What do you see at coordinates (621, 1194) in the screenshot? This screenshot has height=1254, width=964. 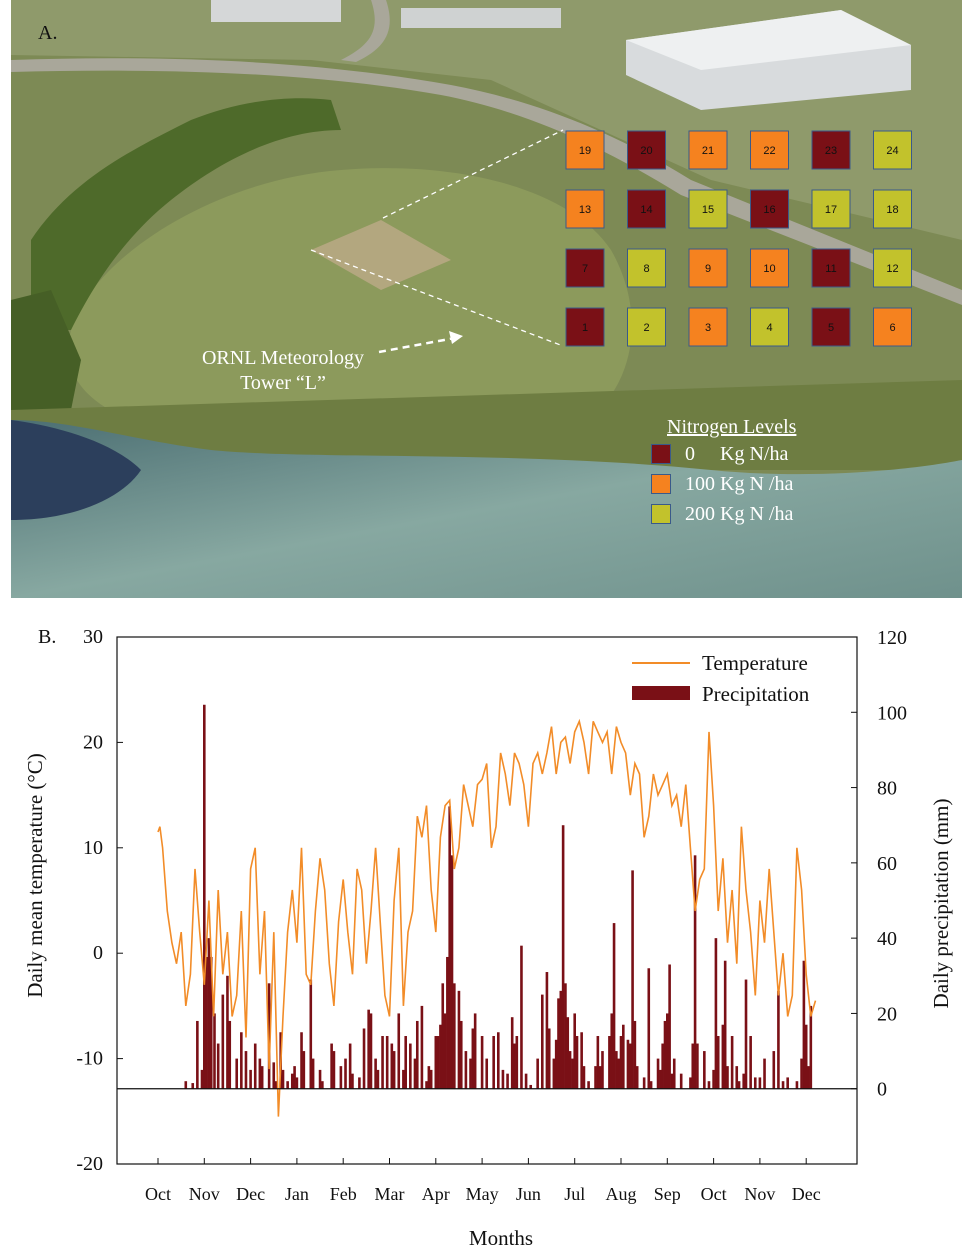 I see `x-tick-label: Aug` at bounding box center [621, 1194].